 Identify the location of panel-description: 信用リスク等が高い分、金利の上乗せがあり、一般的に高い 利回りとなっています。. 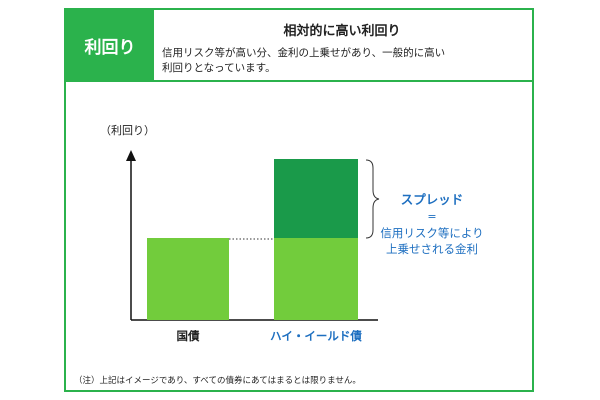
(342, 61).